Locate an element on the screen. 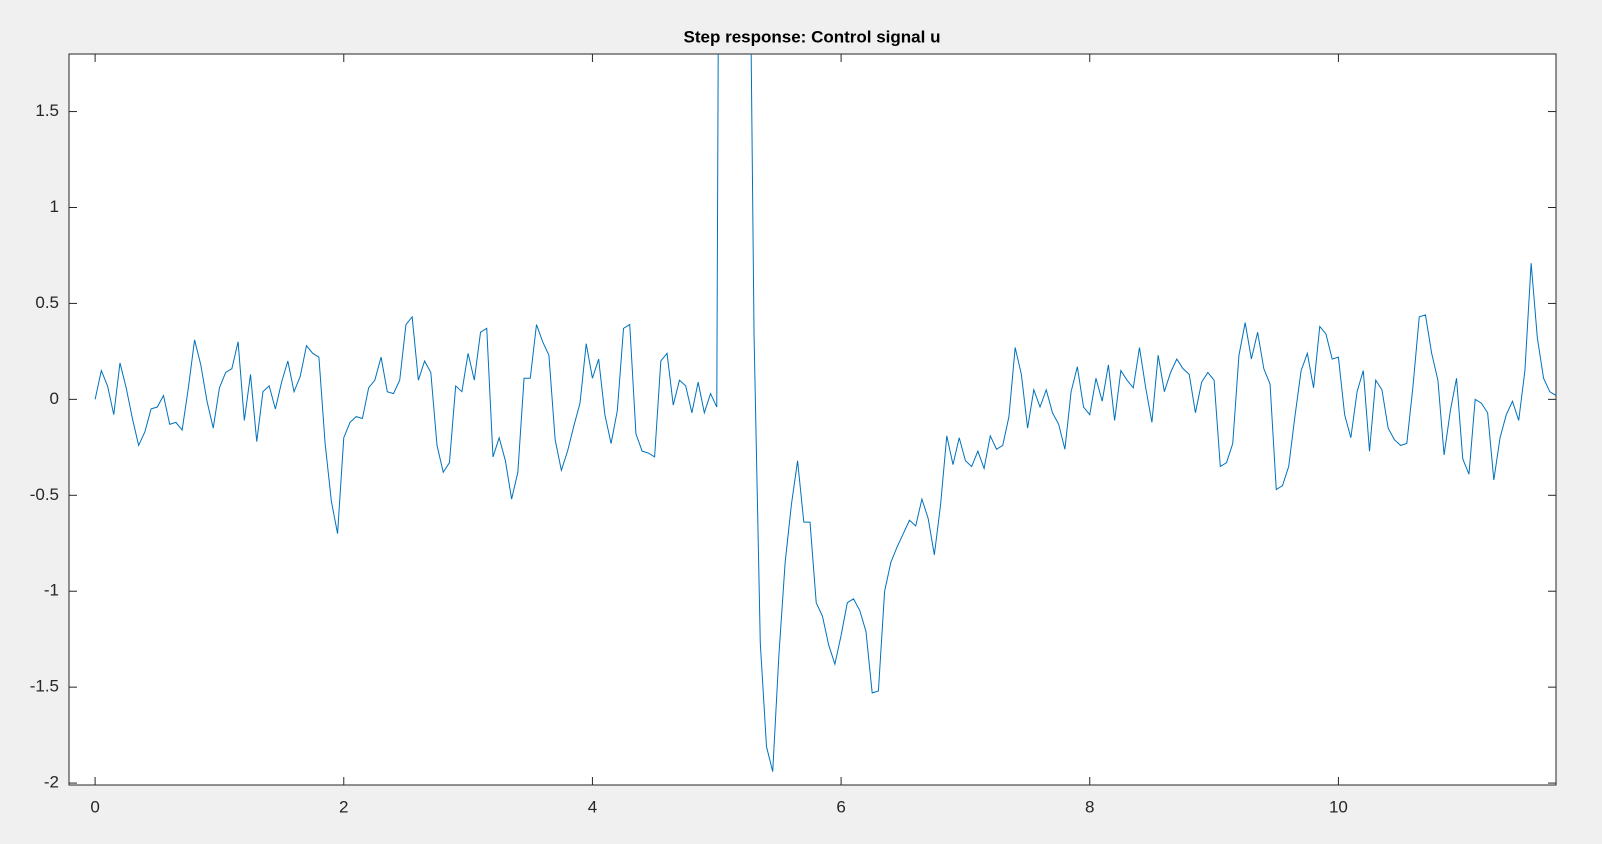 The height and width of the screenshot is (844, 1602). x-tick-label: 4 is located at coordinates (592, 806).